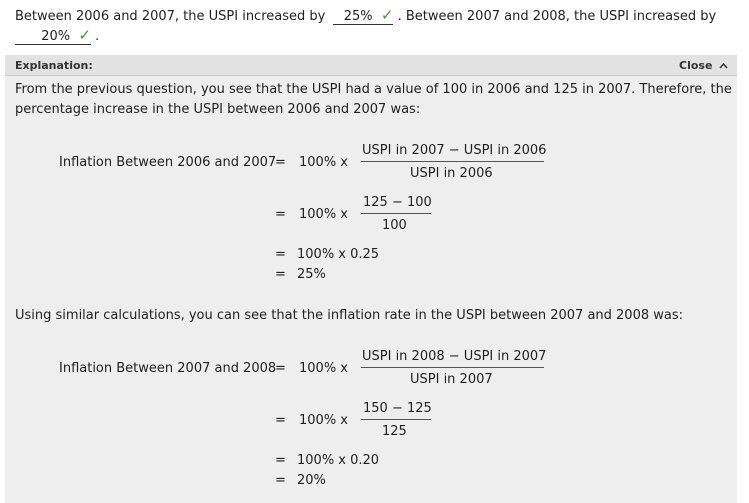  Describe the element at coordinates (280, 420) in the screenshot. I see `eq2-equals-2: =` at that location.